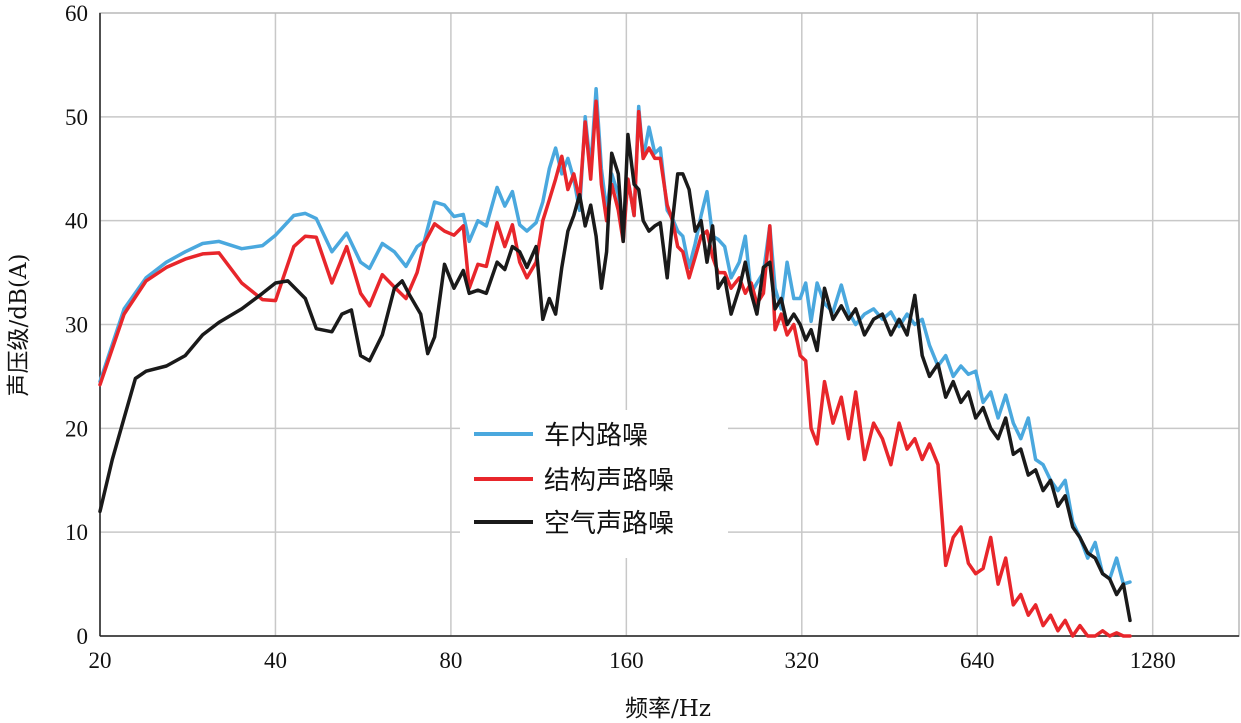 Image resolution: width=1241 pixels, height=723 pixels. What do you see at coordinates (76, 117) in the screenshot?
I see `y-tick-label: 50` at bounding box center [76, 117].